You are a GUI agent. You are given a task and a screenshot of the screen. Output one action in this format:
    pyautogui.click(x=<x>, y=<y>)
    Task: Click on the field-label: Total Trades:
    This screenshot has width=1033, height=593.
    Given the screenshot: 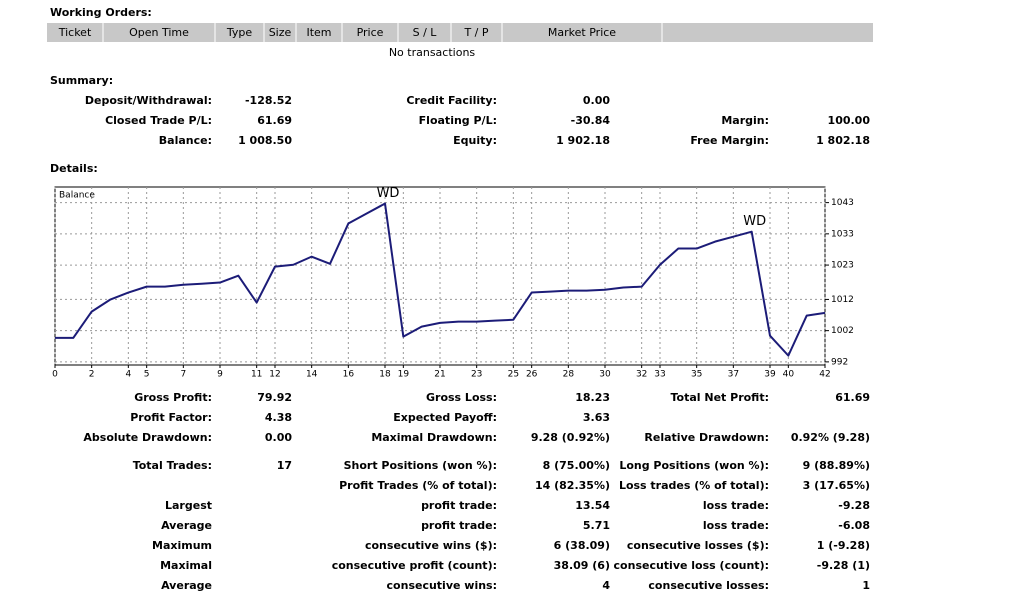 What is the action you would take?
    pyautogui.click(x=172, y=465)
    